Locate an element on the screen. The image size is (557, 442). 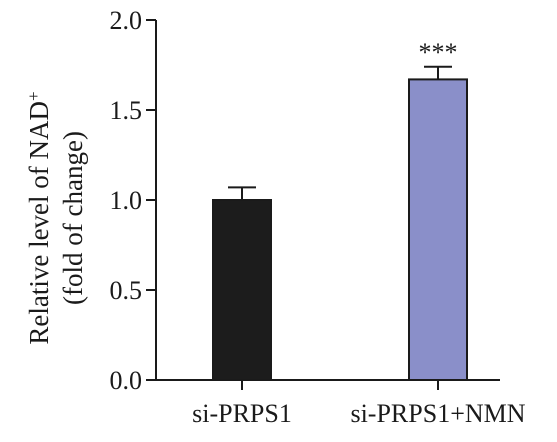
y-tick-label: 0.5 is located at coordinates (126, 290).